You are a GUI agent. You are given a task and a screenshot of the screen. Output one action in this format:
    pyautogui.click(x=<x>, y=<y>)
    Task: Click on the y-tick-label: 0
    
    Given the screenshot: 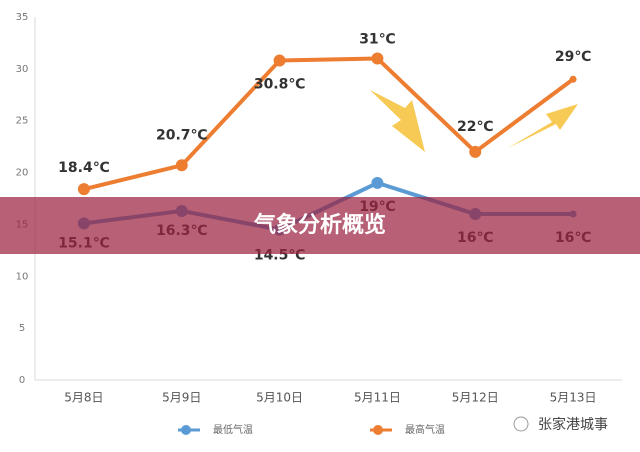 What is the action you would take?
    pyautogui.click(x=22, y=380)
    